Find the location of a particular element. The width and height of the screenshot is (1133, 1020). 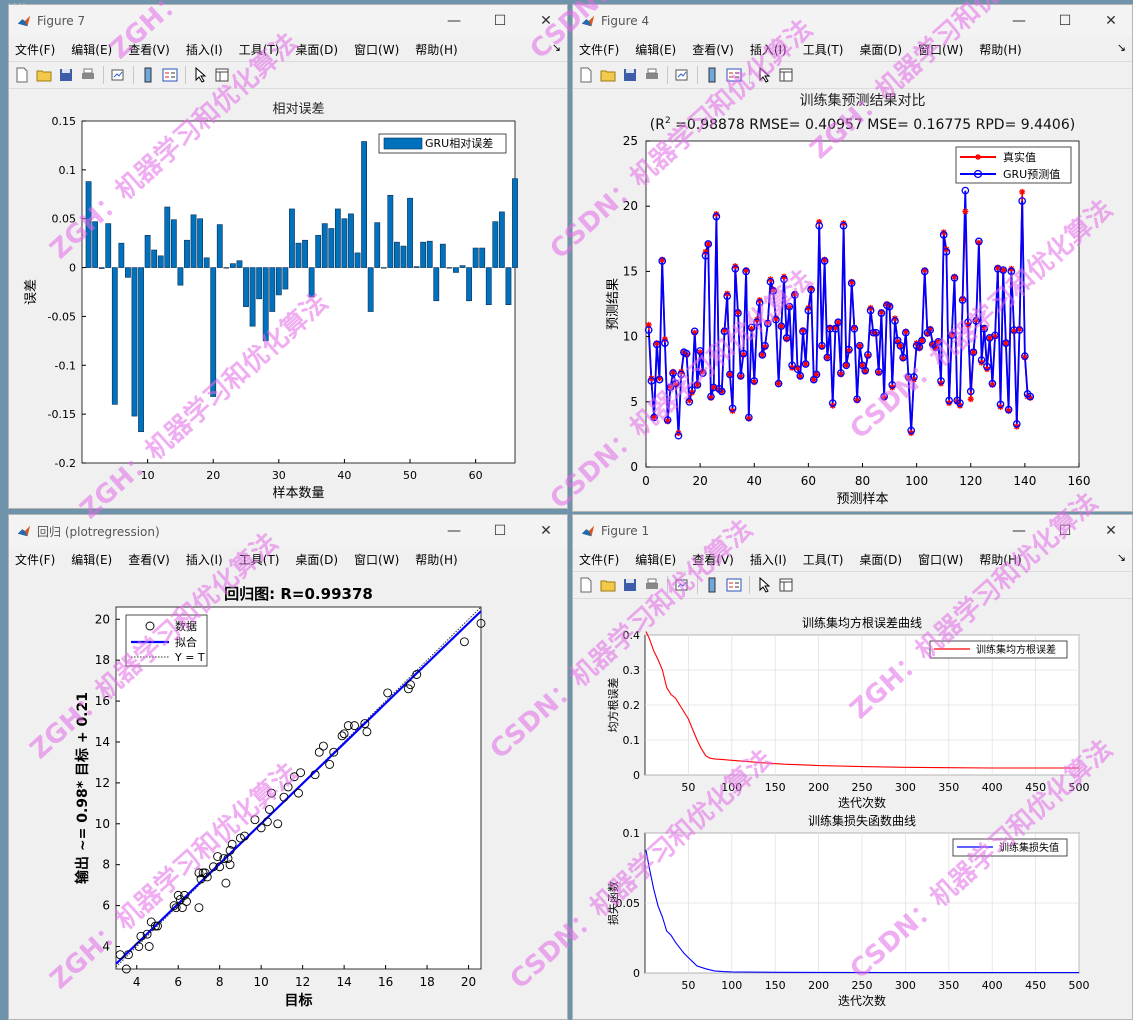

x-tick-label: 250 is located at coordinates (862, 985).